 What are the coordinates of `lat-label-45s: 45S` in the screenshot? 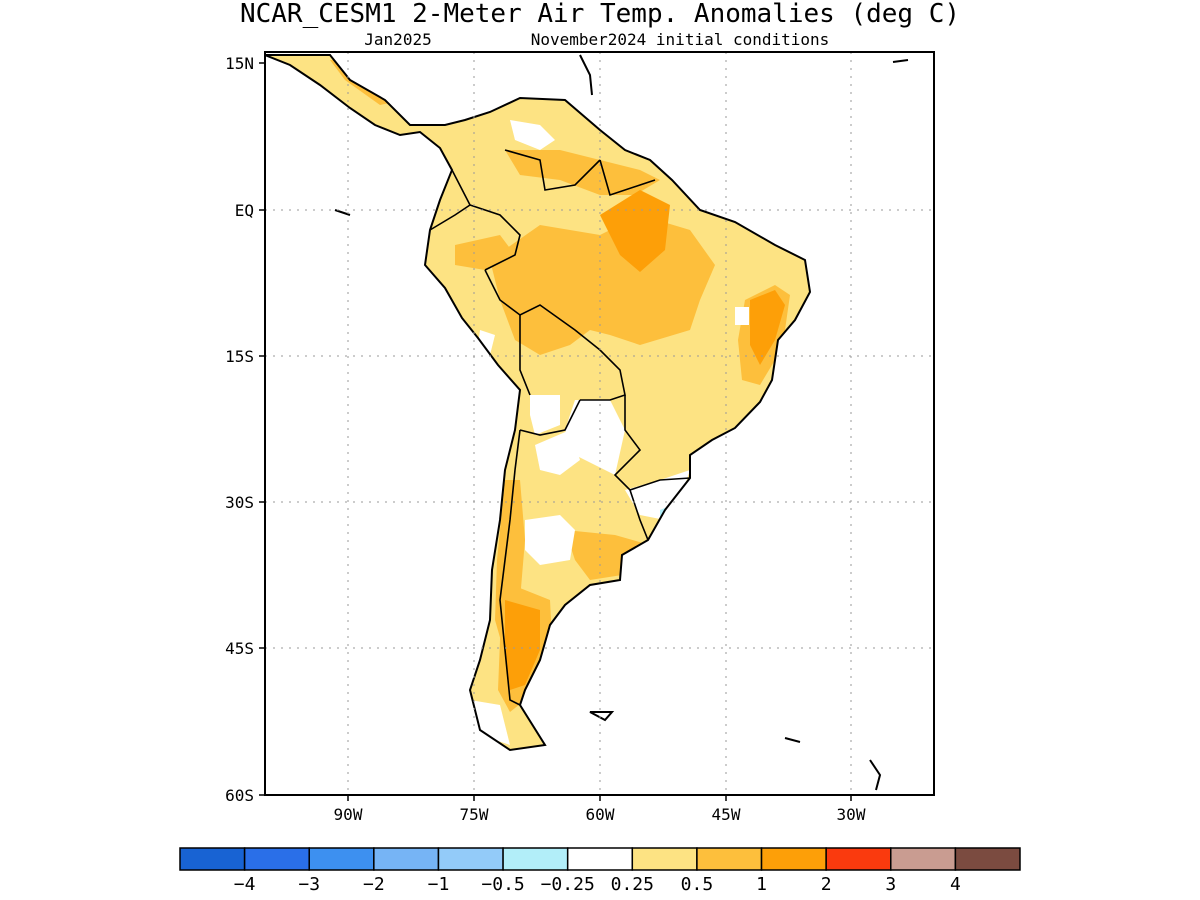 It's located at (239, 648).